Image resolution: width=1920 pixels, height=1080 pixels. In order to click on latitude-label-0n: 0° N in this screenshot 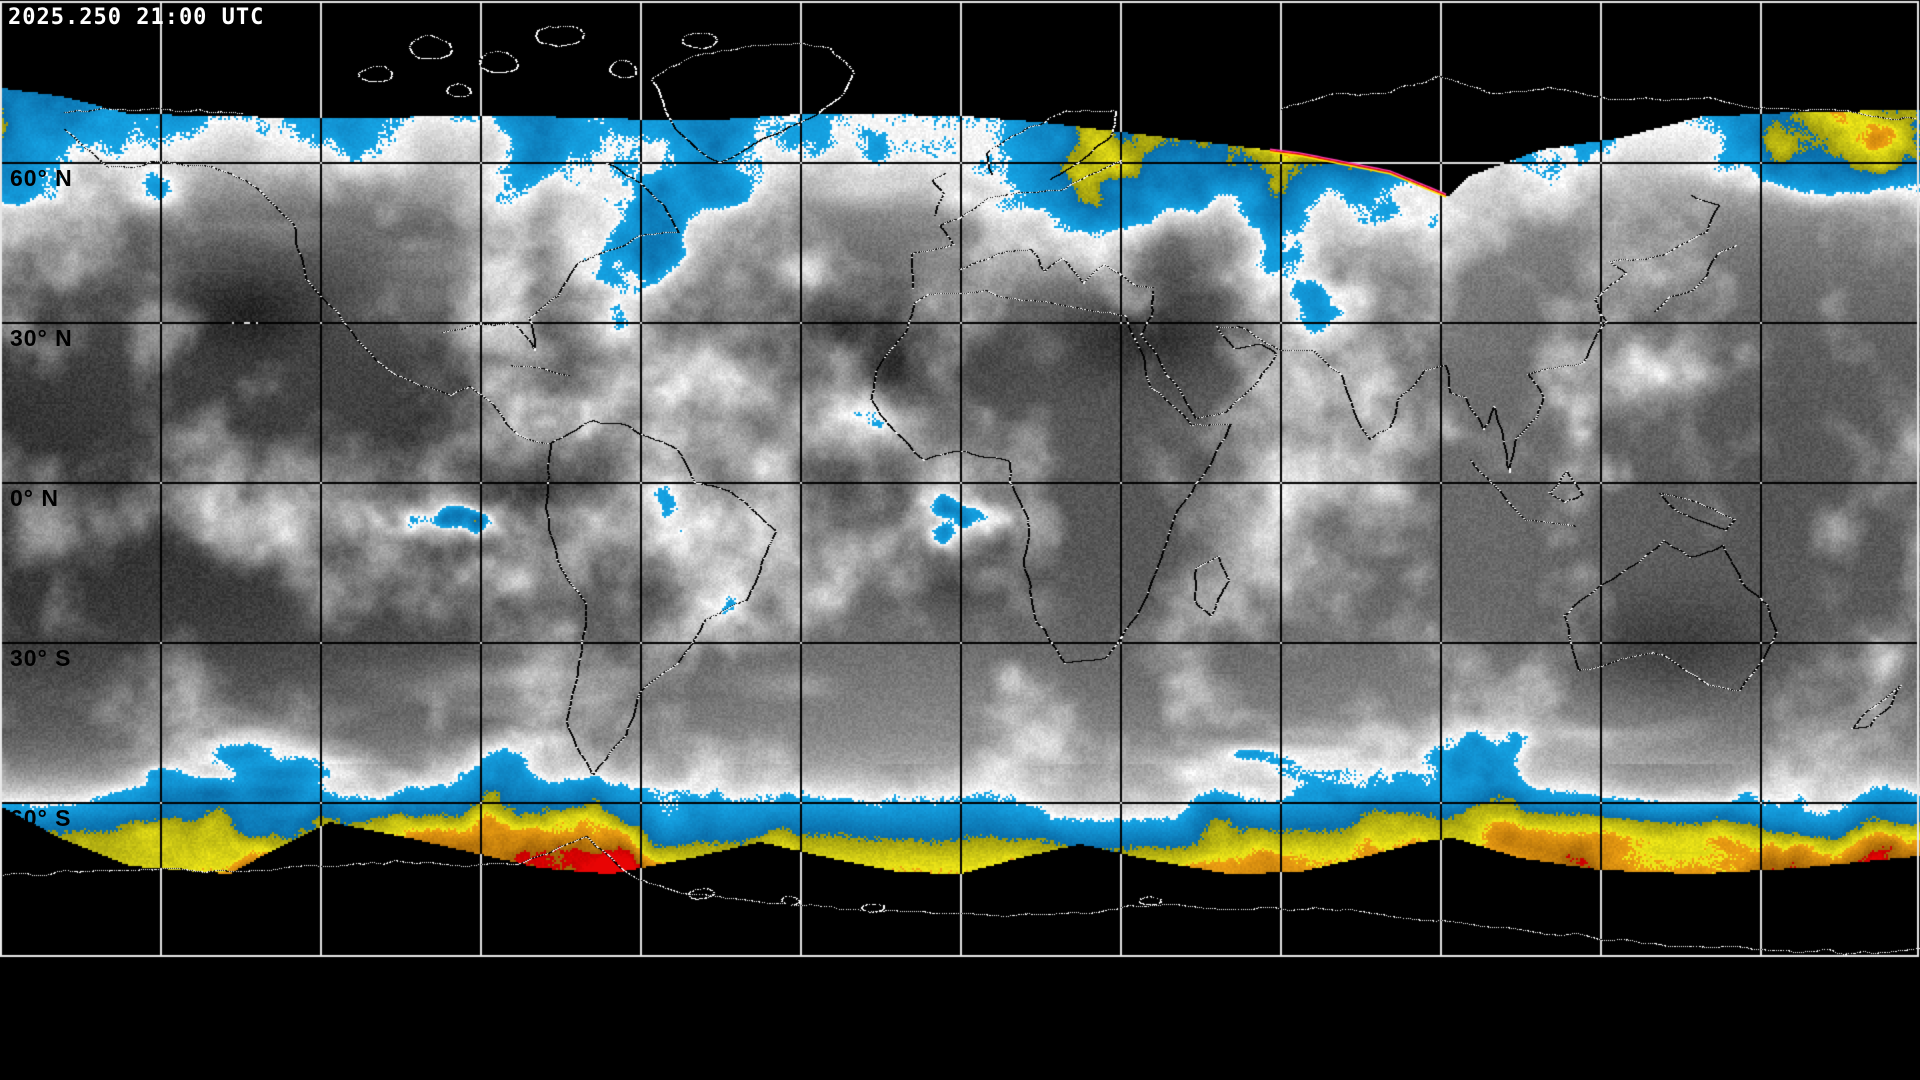, I will do `click(34, 498)`.